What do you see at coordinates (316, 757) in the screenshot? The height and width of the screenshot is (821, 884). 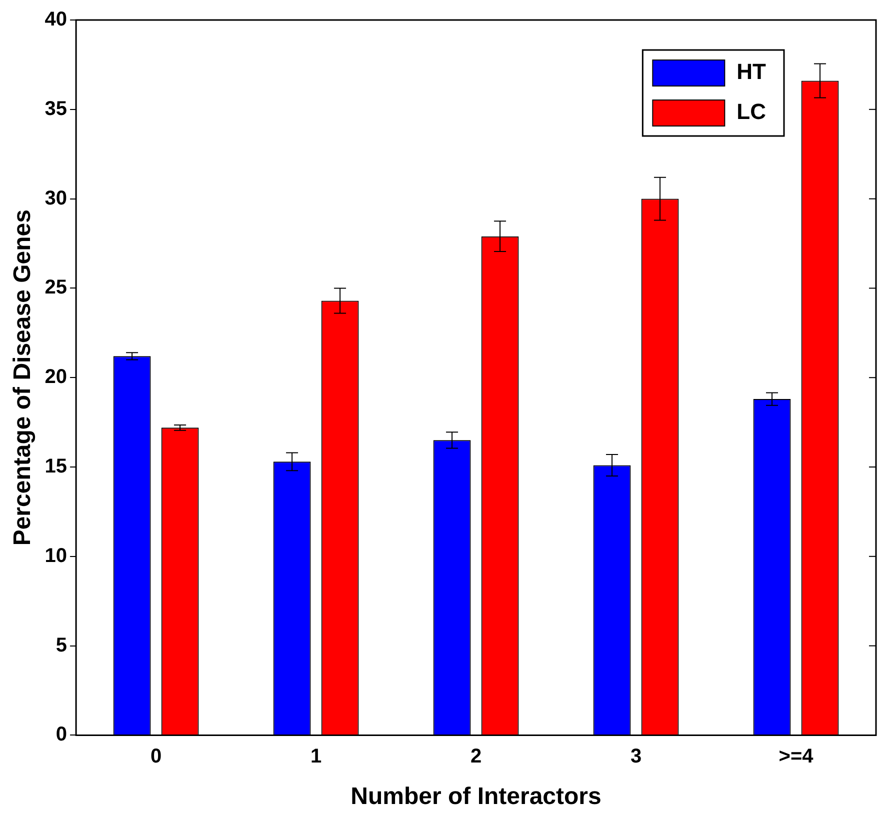 I see `x-tick-label: 1` at bounding box center [316, 757].